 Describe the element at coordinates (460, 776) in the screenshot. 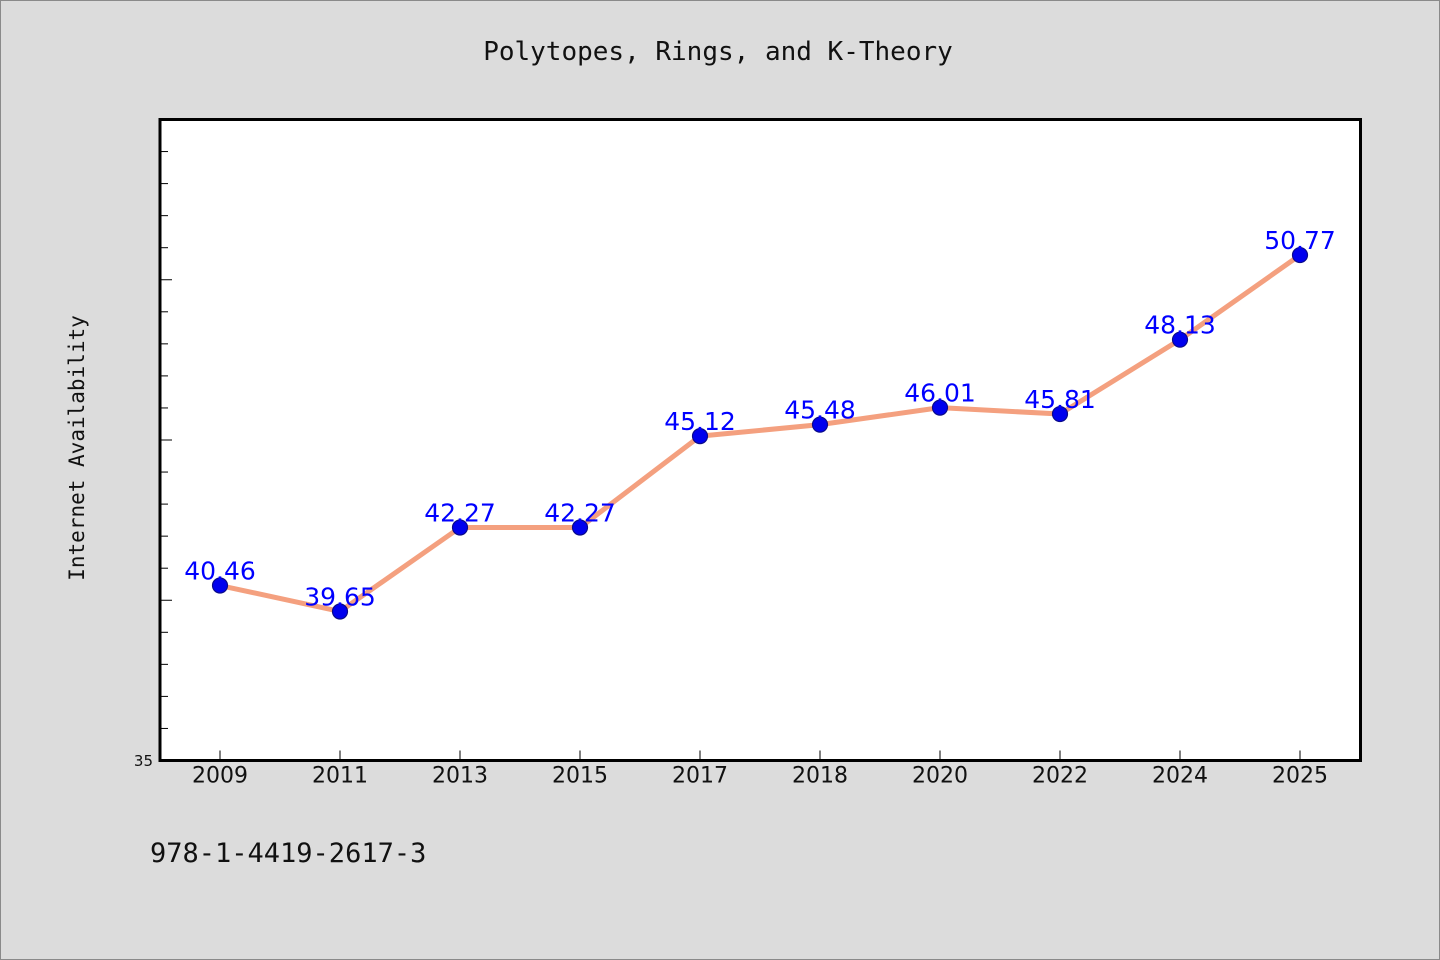

I see `x-tick-label: 2013` at that location.